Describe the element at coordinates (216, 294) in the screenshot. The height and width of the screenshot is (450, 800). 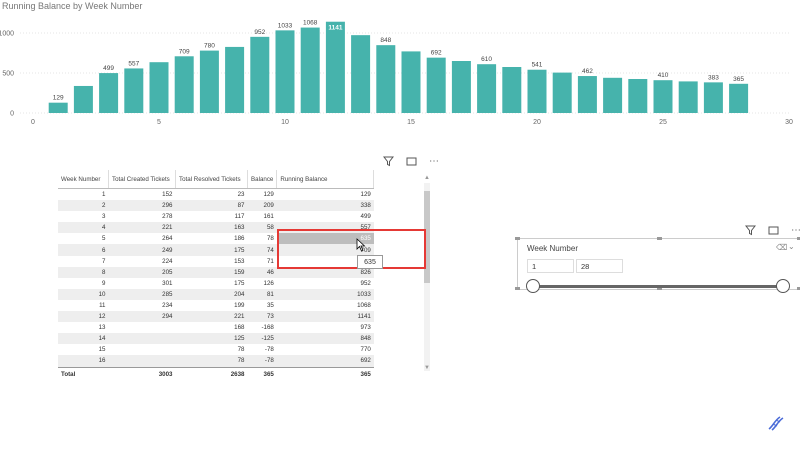
I see `table-row: 10 285 204 81 1033` at that location.